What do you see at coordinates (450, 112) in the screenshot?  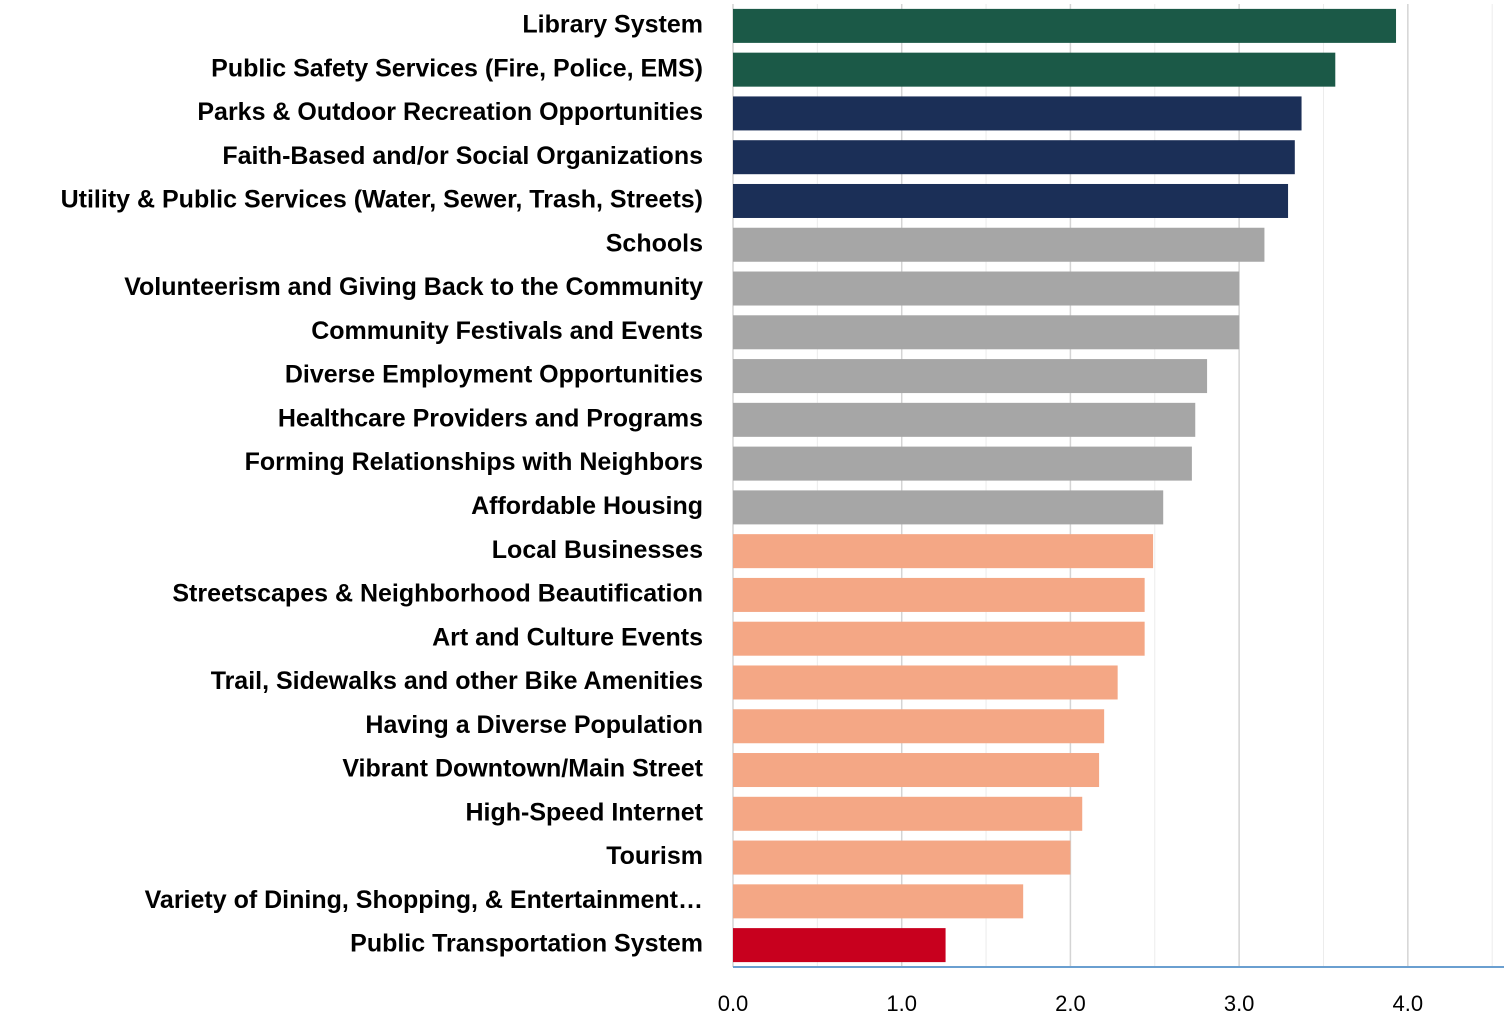 I see `y-tick-label: Parks & Outdoor Recreation Opportunities` at bounding box center [450, 112].